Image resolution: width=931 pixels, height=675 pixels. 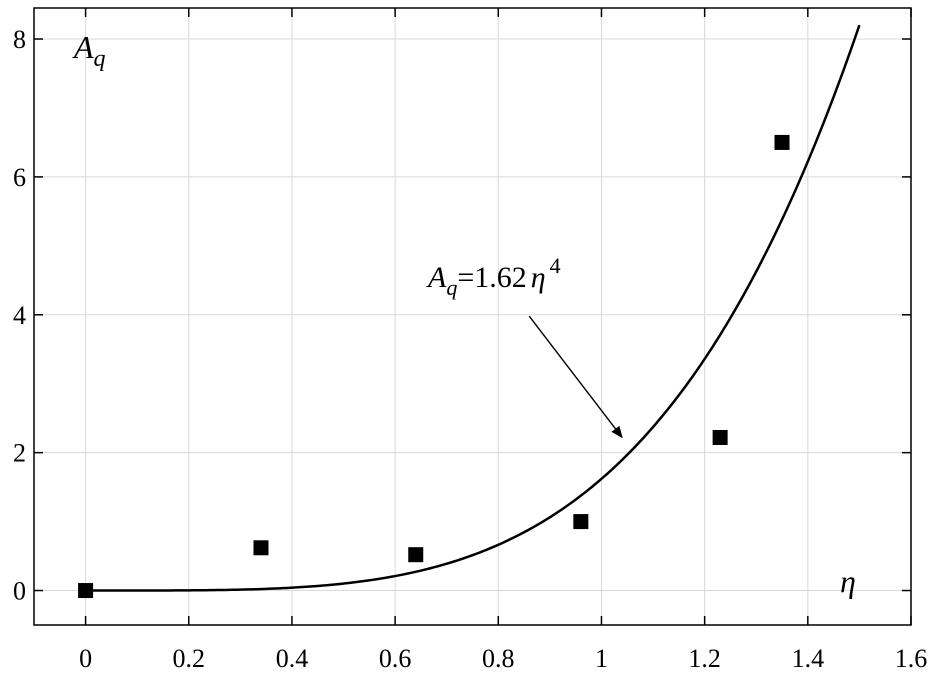 What do you see at coordinates (19, 453) in the screenshot?
I see `y-tick-label: 2` at bounding box center [19, 453].